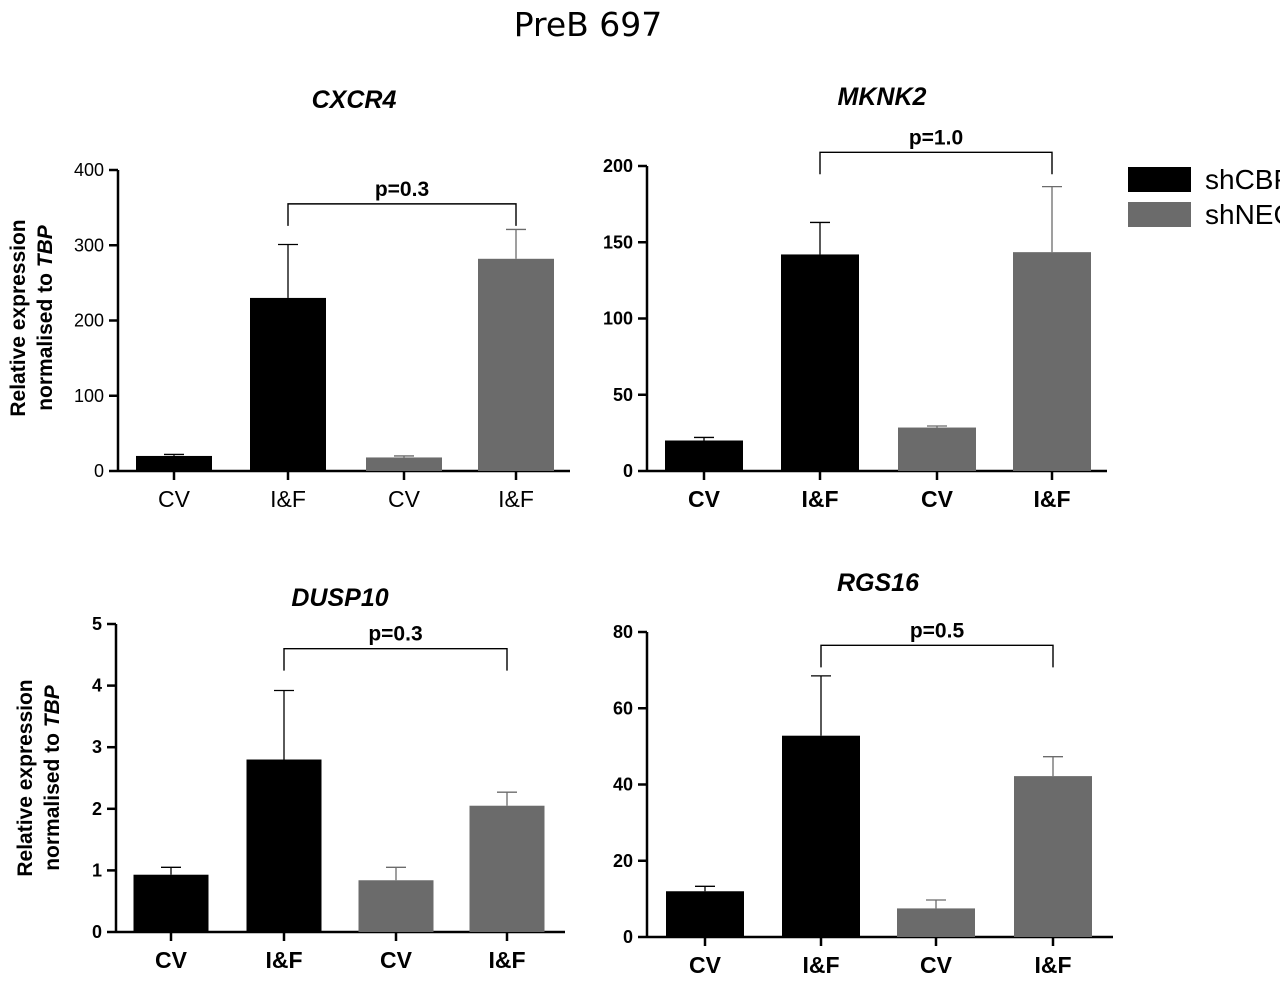 Image resolution: width=1280 pixels, height=988 pixels. Describe the element at coordinates (402, 189) in the screenshot. I see `cxcr4-p-value: p=0.3` at that location.